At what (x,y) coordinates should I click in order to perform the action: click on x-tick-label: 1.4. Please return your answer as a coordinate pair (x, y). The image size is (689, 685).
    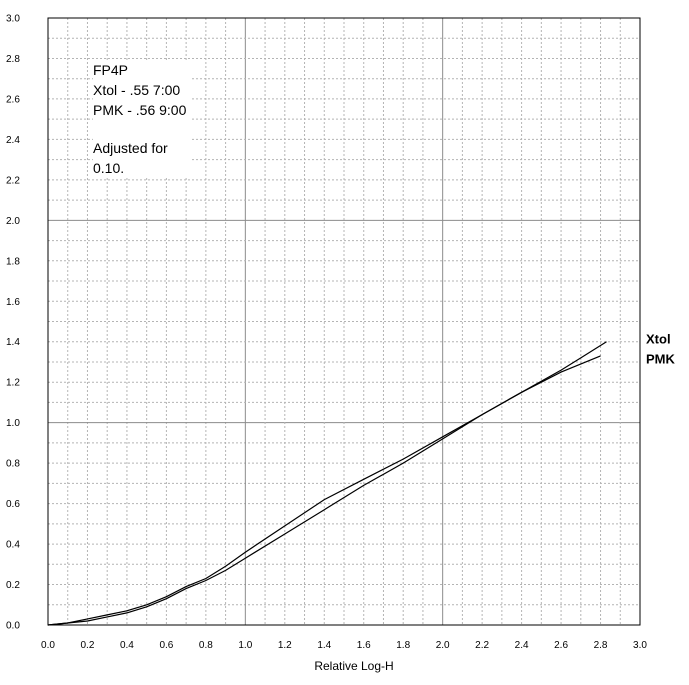
    Looking at the image, I should click on (324, 645).